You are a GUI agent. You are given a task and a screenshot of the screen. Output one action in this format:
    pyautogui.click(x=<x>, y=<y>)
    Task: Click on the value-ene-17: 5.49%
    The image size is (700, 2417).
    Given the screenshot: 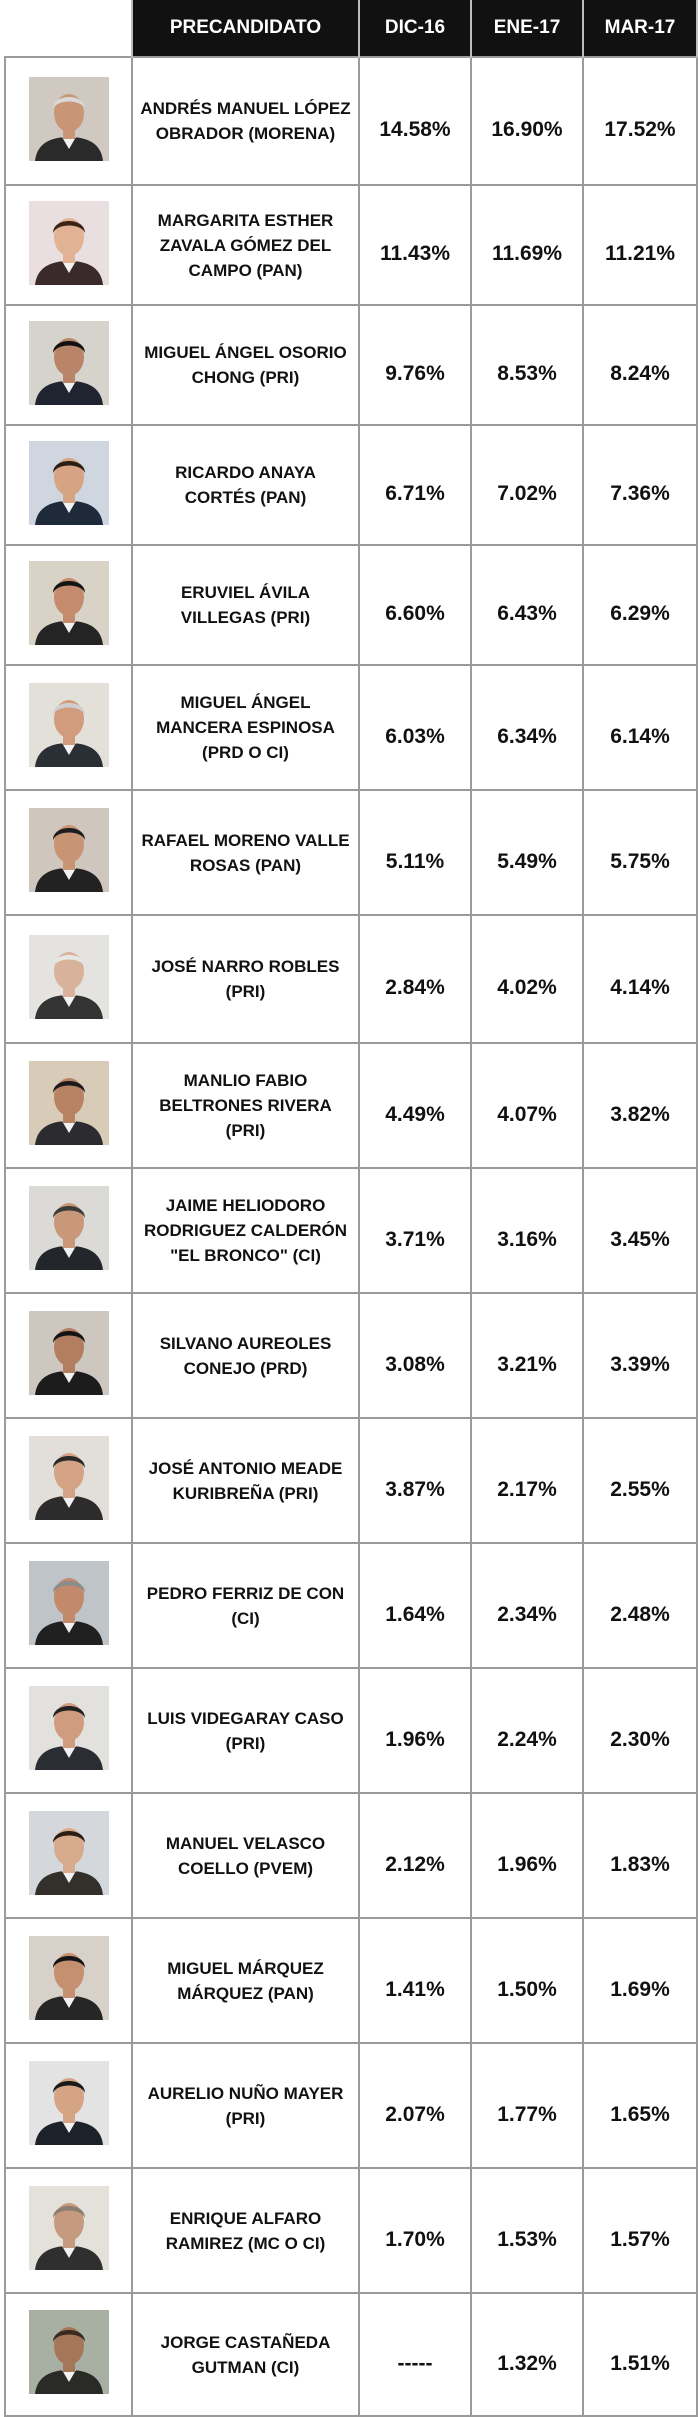 What is the action you would take?
    pyautogui.click(x=527, y=852)
    